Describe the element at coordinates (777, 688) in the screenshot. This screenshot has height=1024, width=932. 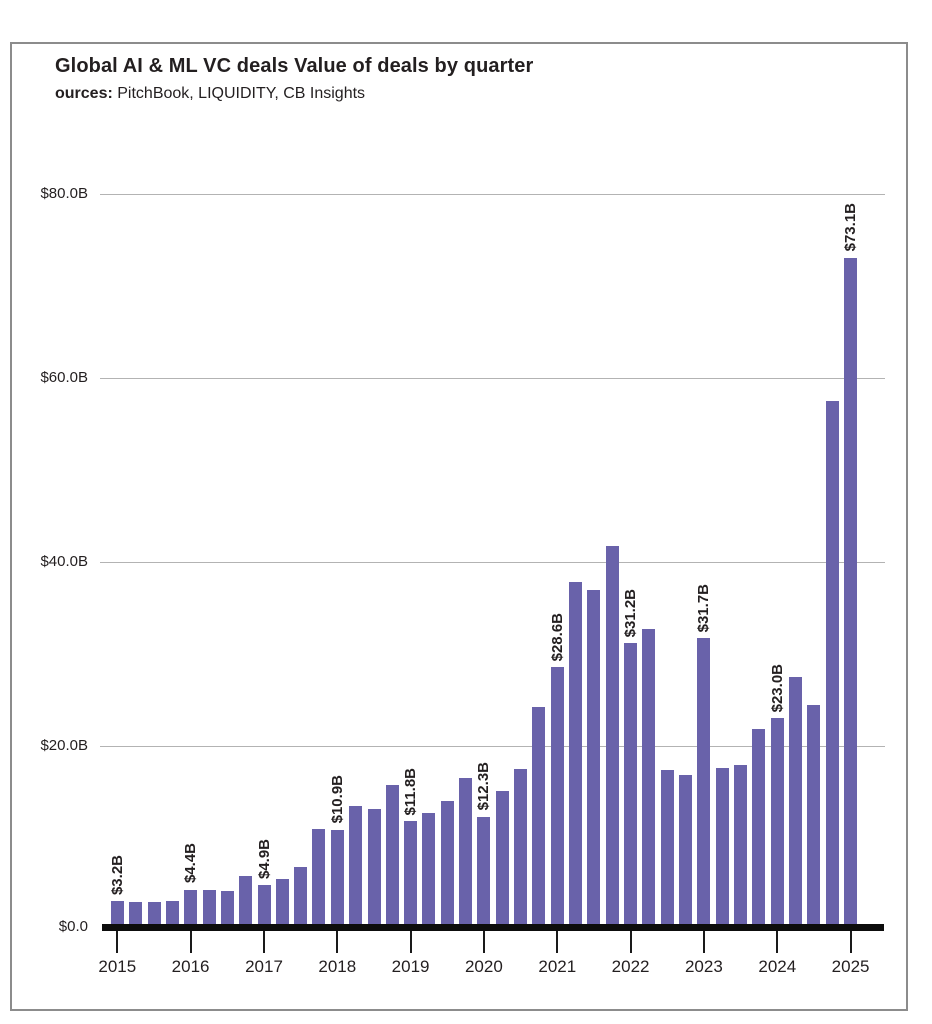
I see `bar-value-label: $23.0B` at that location.